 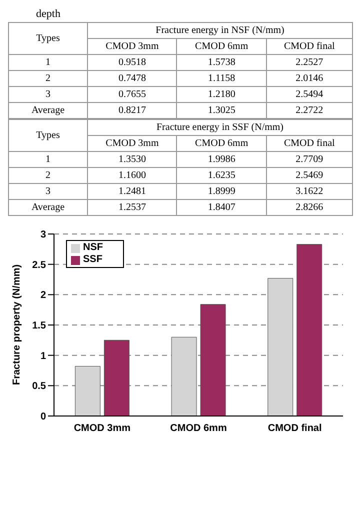 I want to click on data-label: 2.2722, so click(x=309, y=110).